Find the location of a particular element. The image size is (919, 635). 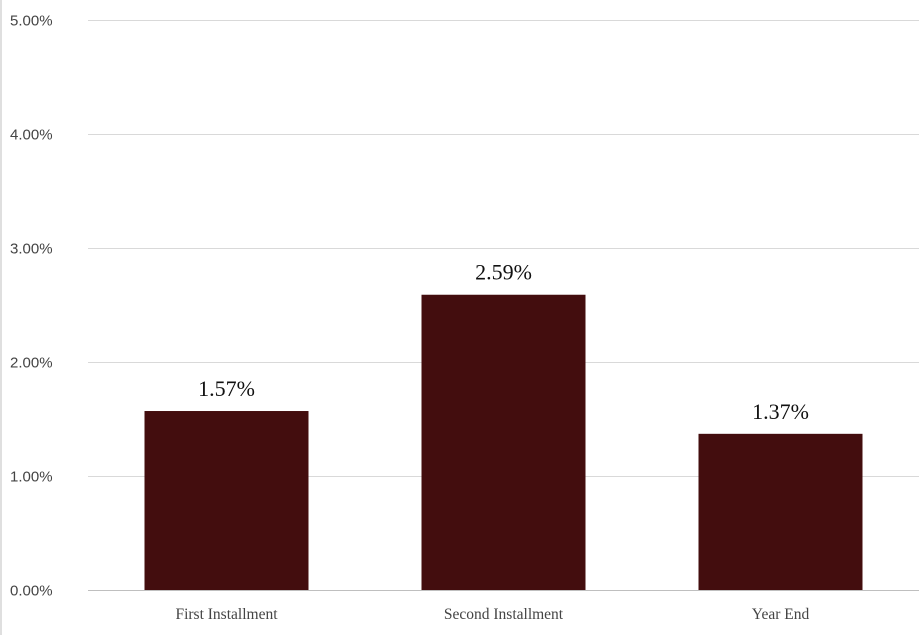

y-tick-label: 0.00% is located at coordinates (31, 591).